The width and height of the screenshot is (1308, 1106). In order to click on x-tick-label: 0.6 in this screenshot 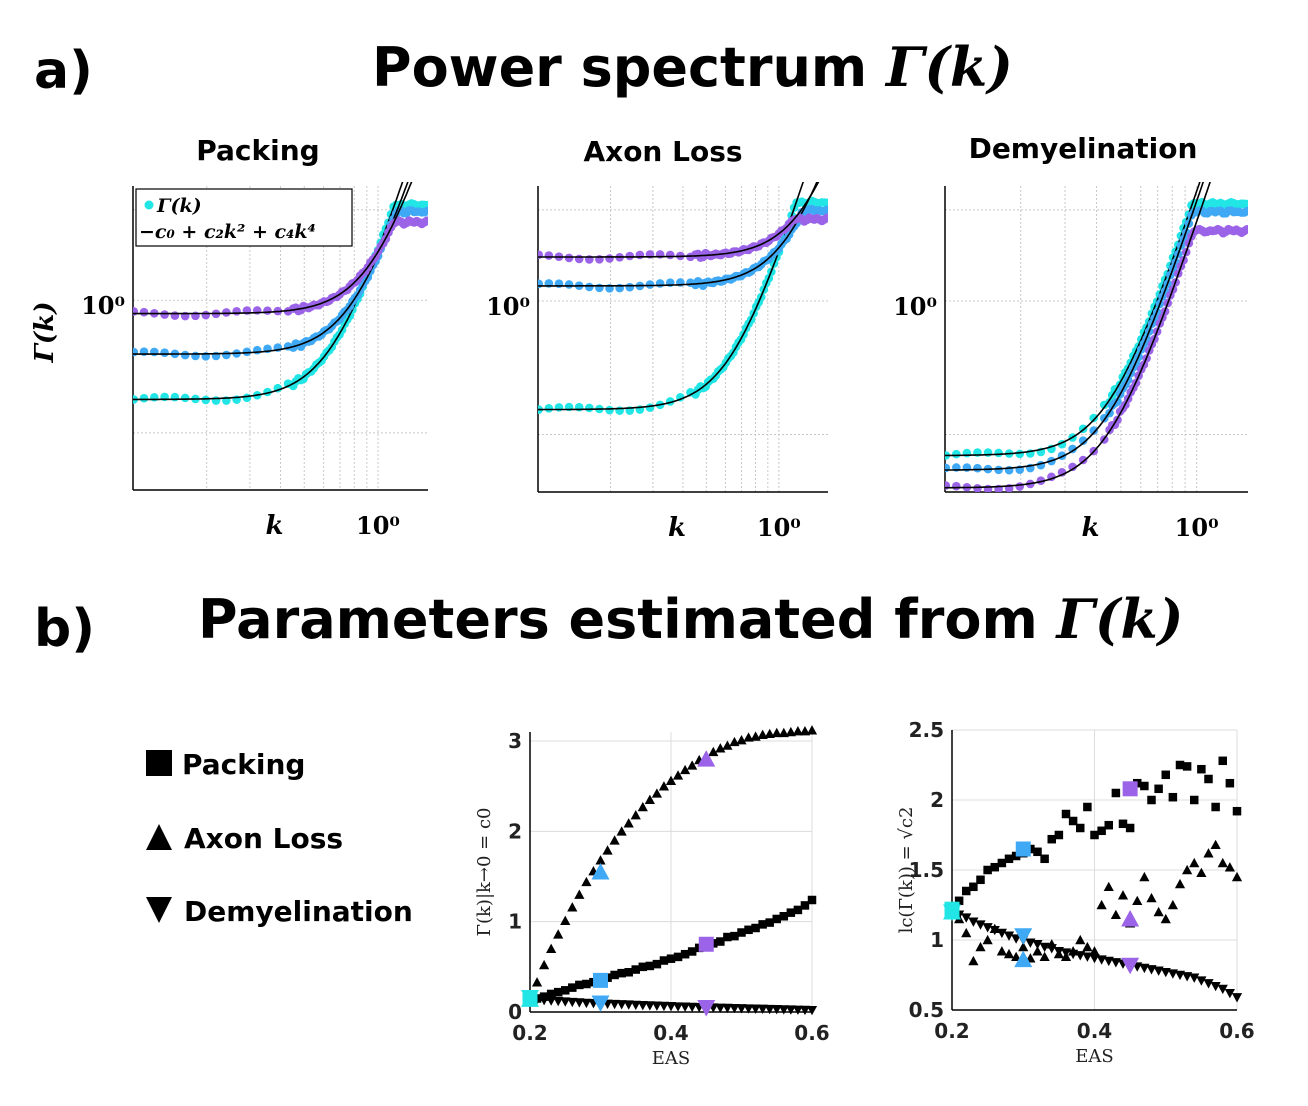, I will do `click(811, 1033)`.